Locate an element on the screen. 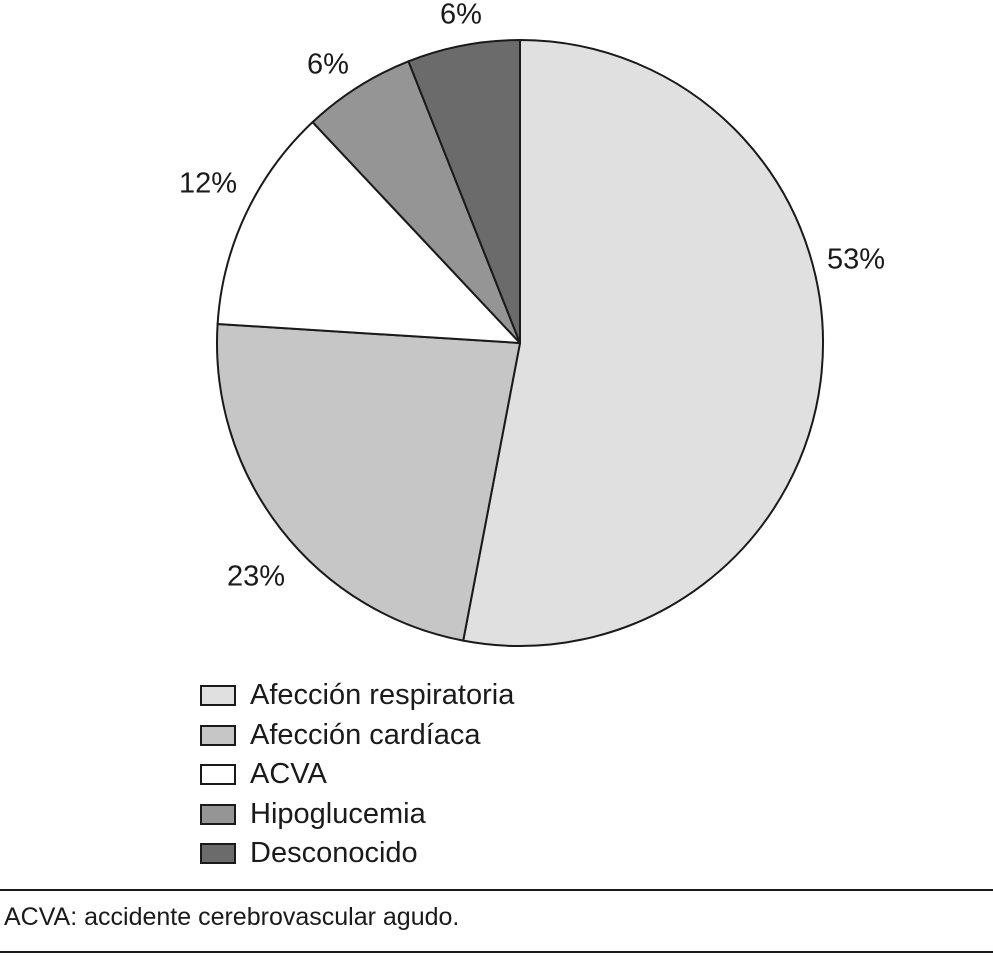  pie-slice-acva is located at coordinates (368, 232).